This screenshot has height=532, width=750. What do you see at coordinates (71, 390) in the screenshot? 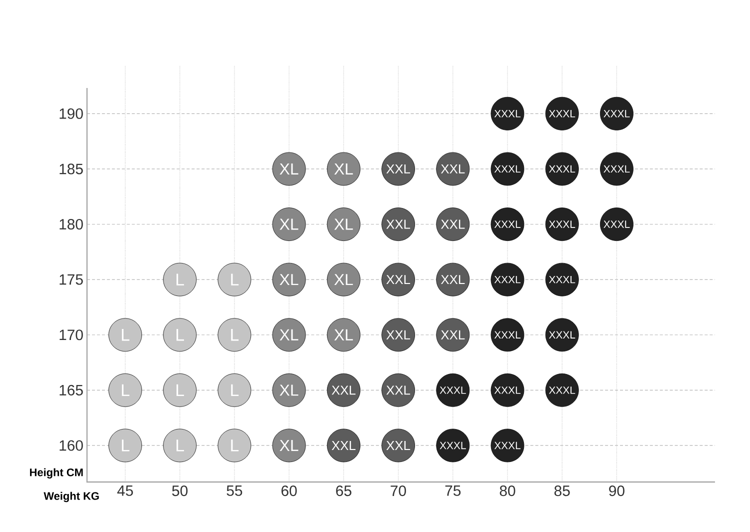
I see `y-tick-label: 165` at bounding box center [71, 390].